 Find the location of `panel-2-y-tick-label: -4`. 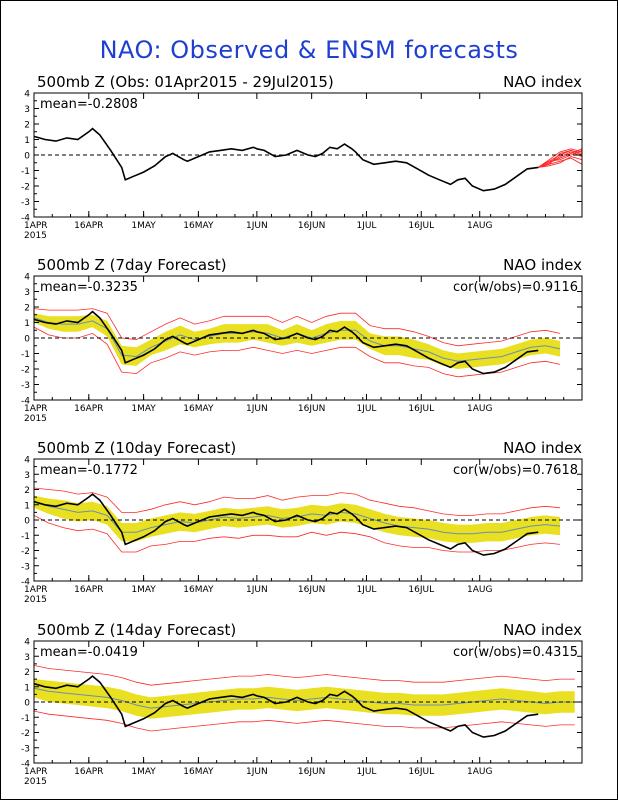

panel-2-y-tick-label: -4 is located at coordinates (25, 402).